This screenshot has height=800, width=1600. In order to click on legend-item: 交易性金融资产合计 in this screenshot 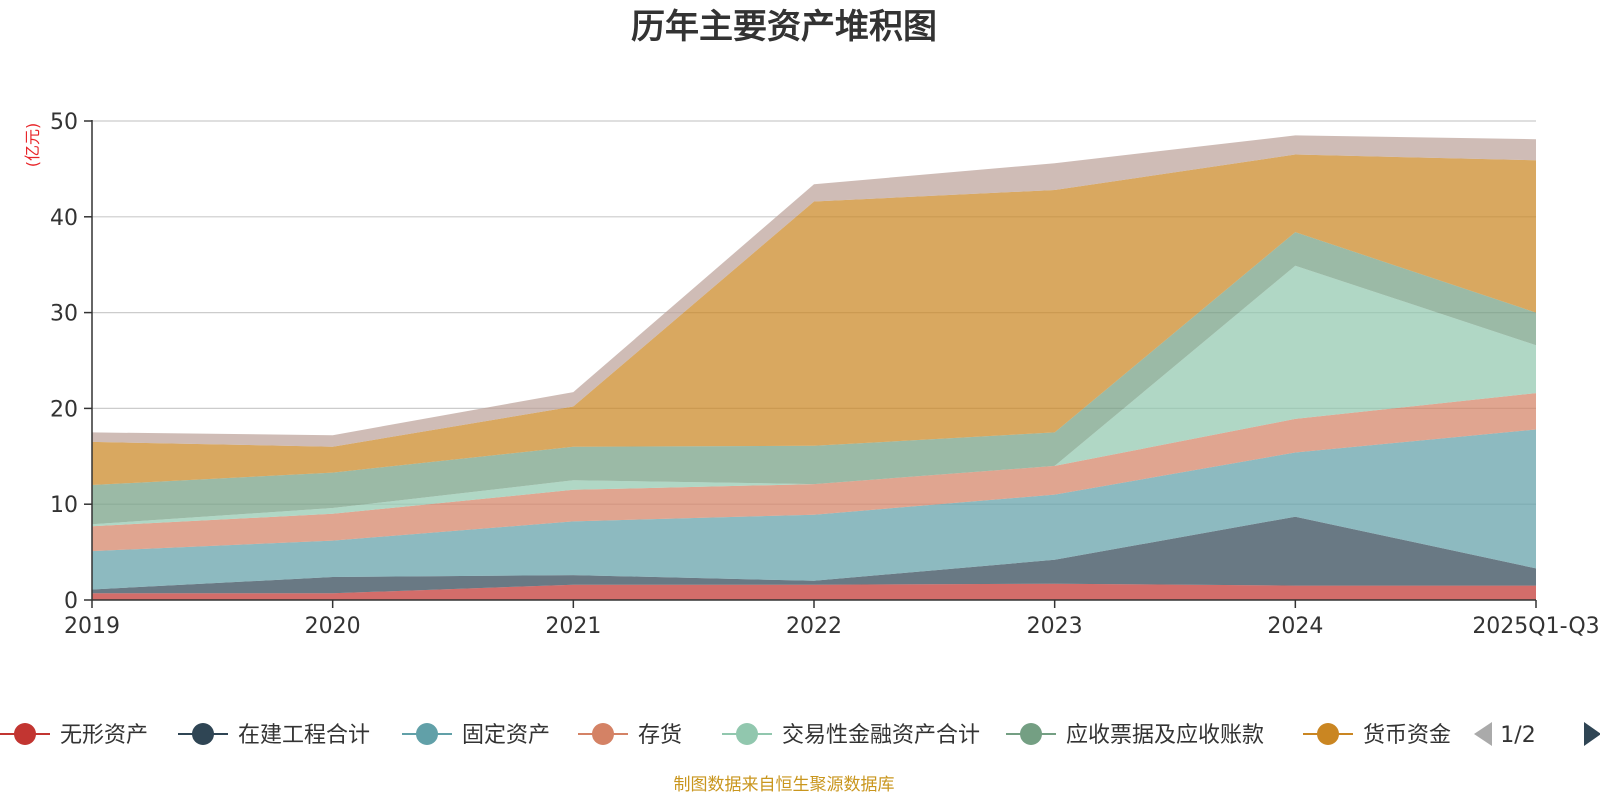, I will do `click(851, 735)`.